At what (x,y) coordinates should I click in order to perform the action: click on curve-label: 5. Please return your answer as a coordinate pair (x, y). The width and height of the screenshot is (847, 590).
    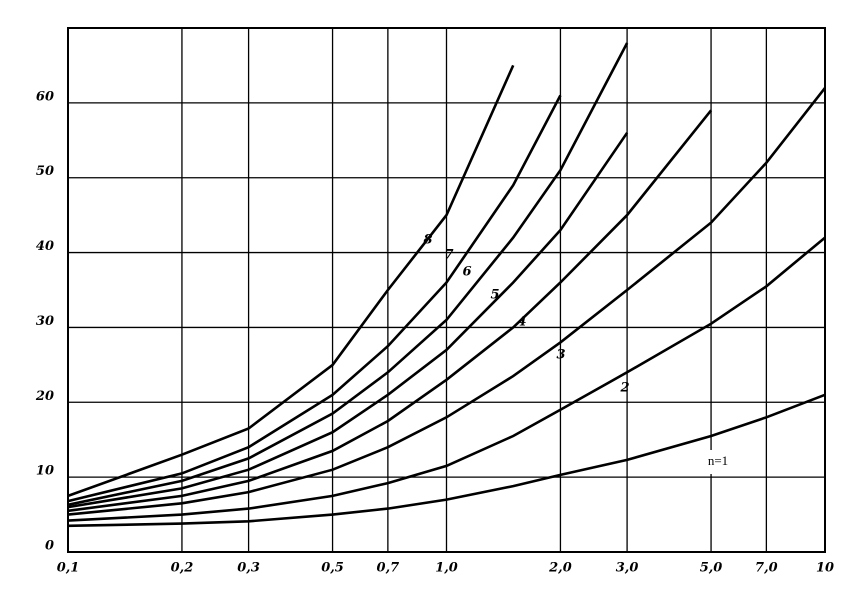
    Looking at the image, I should click on (494, 295).